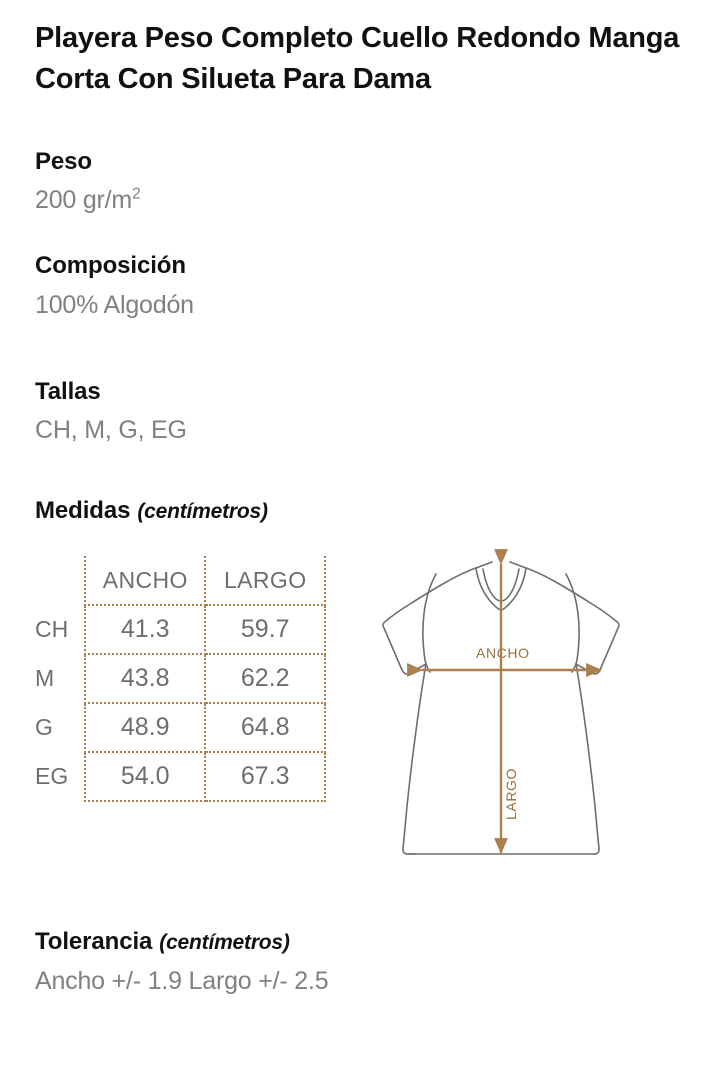 This screenshot has height=1072, width=711. Describe the element at coordinates (202, 511) in the screenshot. I see `medidas-heading-unit: (centímetros)` at that location.